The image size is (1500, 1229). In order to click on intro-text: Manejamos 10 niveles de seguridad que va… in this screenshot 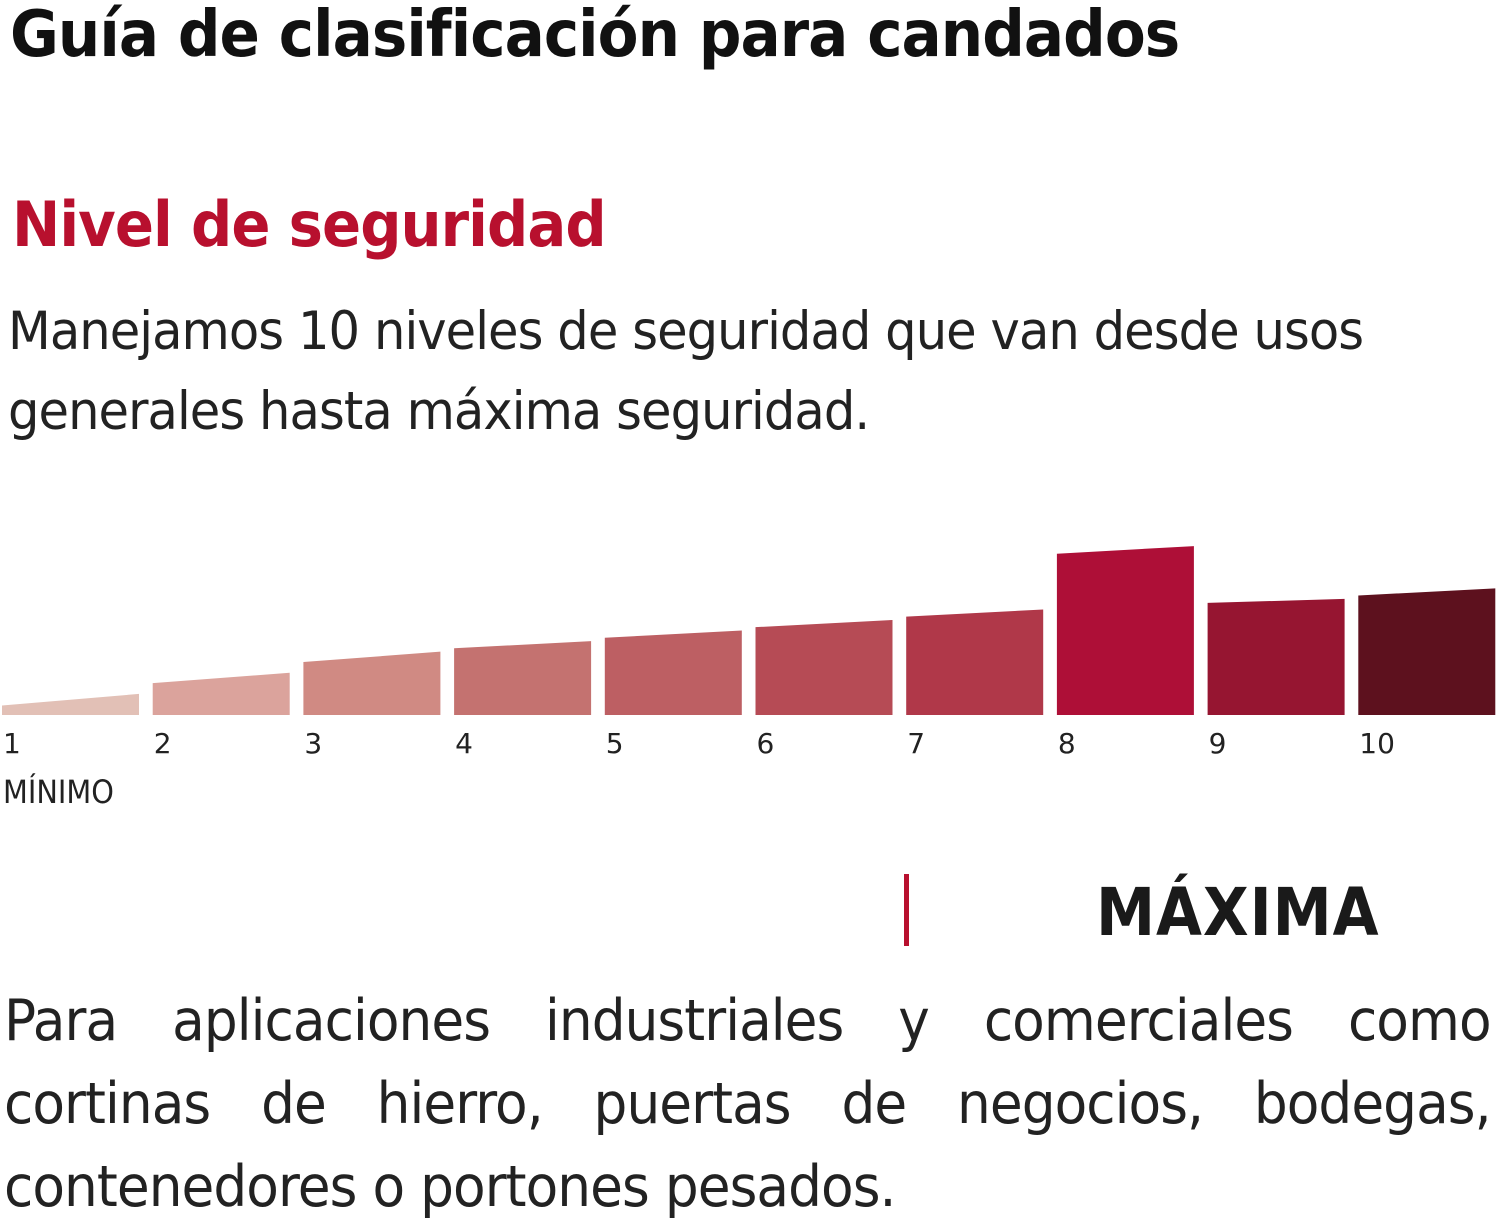, I will do `click(686, 371)`.